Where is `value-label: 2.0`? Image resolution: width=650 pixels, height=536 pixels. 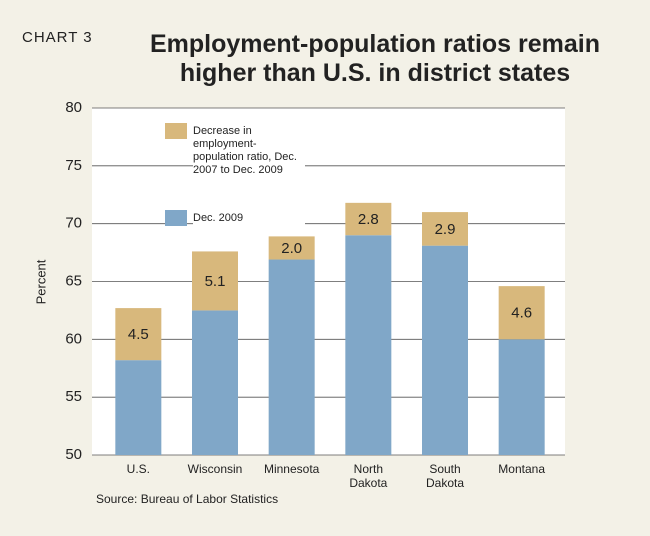
value-label: 2.0 is located at coordinates (291, 248).